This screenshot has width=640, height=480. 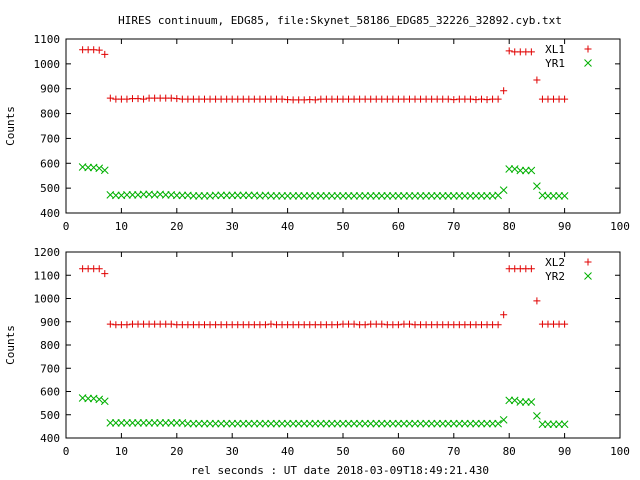 What do you see at coordinates (342, 451) in the screenshot?
I see `x-tick-label: 50` at bounding box center [342, 451].